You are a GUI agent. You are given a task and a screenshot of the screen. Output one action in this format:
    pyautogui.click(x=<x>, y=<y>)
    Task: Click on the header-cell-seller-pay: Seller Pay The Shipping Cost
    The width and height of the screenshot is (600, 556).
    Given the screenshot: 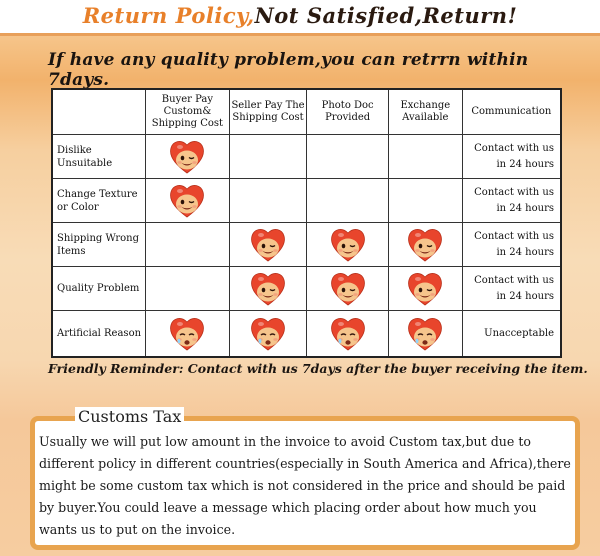 What is the action you would take?
    pyautogui.click(x=268, y=111)
    